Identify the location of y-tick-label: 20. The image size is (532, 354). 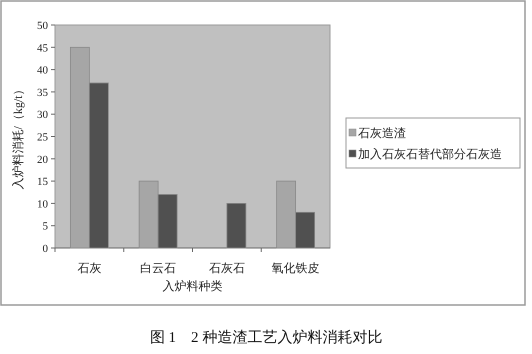
(42, 160).